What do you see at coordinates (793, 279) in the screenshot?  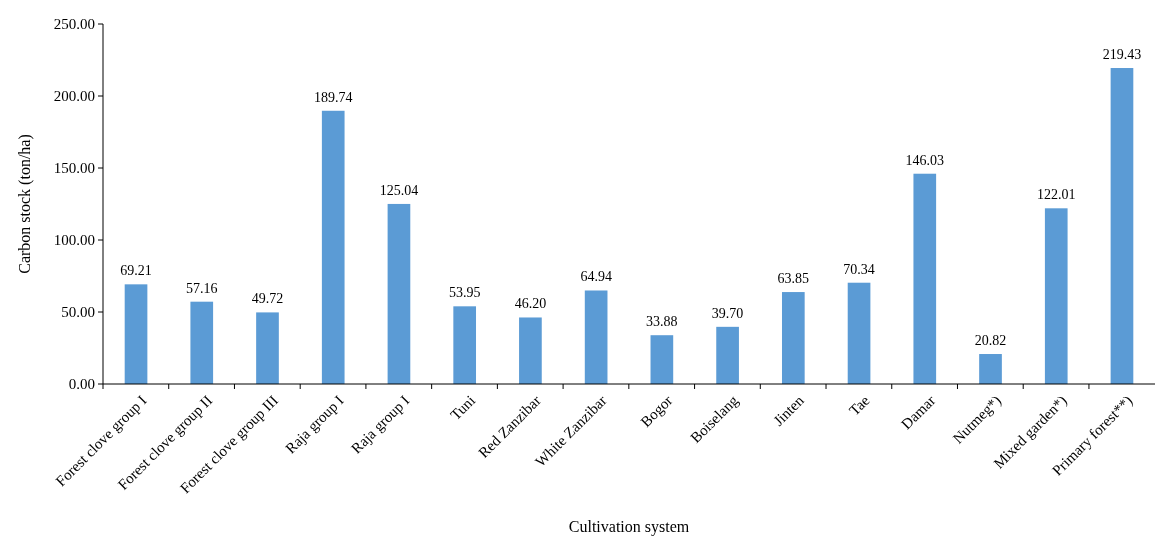 I see `data-label: 63.85` at bounding box center [793, 279].